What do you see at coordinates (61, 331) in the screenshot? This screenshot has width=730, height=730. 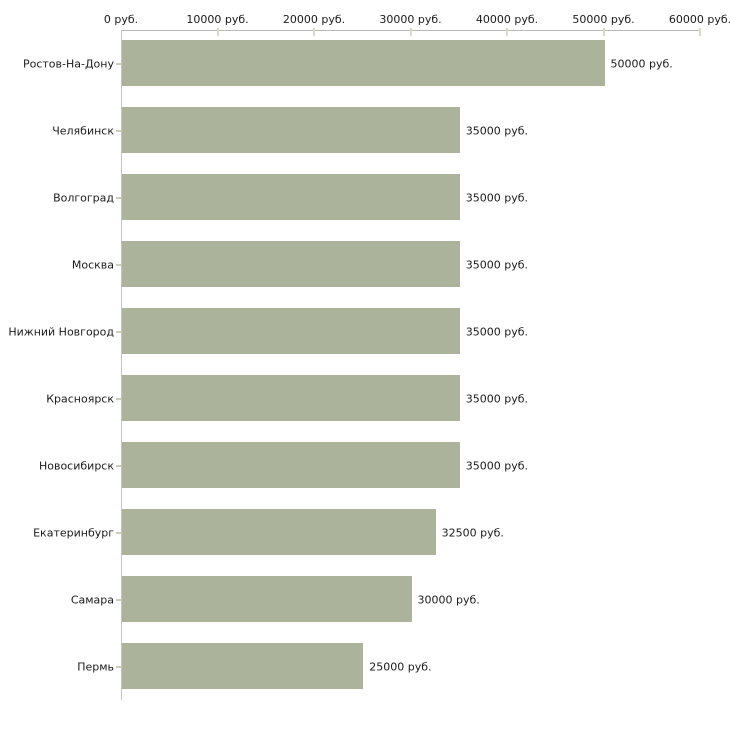 I see `category-label: Нижний Новгород` at bounding box center [61, 331].